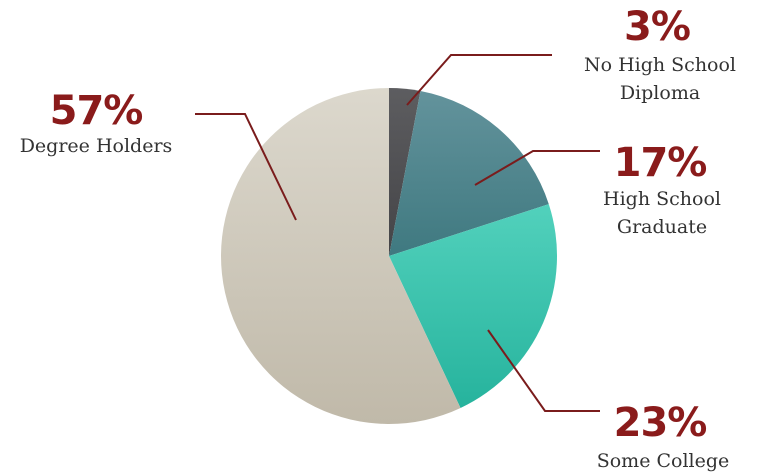 This screenshot has width=757, height=475. I want to click on value-label-3: 57%, so click(96, 111).